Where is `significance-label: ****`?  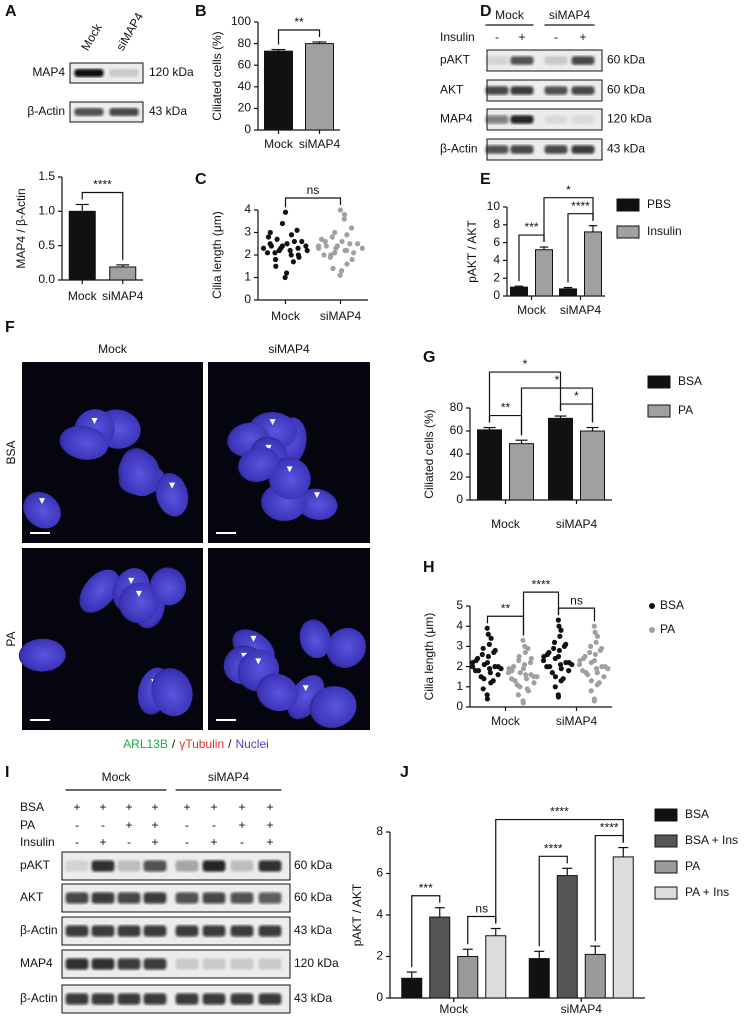 significance-label: **** is located at coordinates (559, 812).